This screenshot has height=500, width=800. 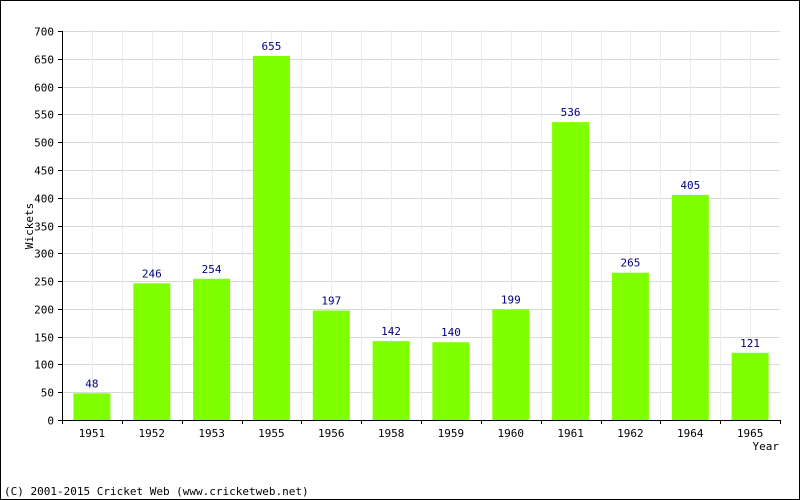 I want to click on data-label: 121, so click(x=750, y=343).